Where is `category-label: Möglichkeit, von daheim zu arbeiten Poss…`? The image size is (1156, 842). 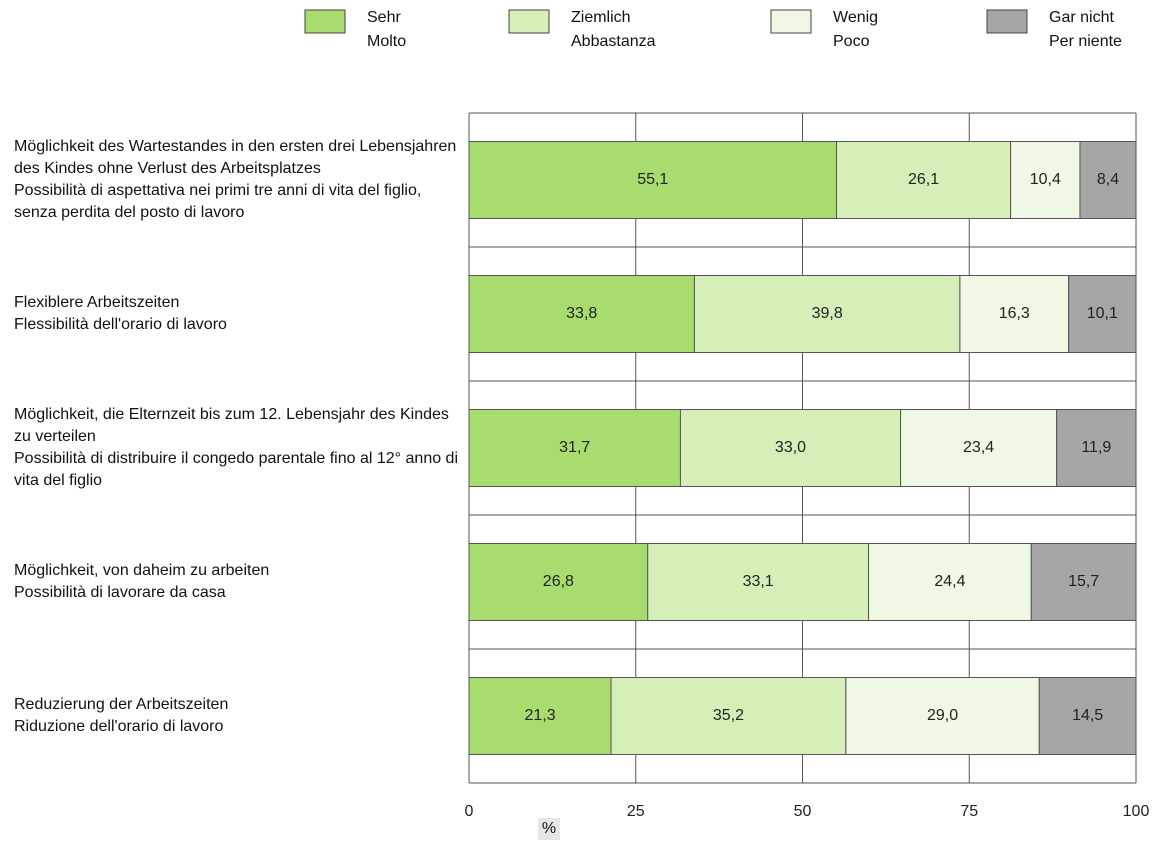 category-label: Möglichkeit, von daheim zu arbeiten Poss… is located at coordinates (142, 581).